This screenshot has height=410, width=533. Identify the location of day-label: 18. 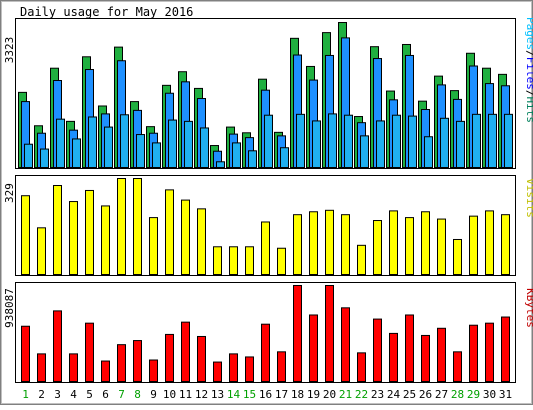
(297, 394).